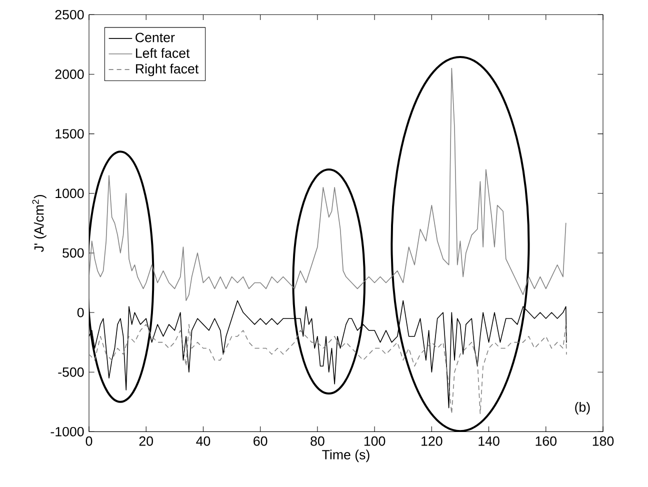 This screenshot has height=487, width=648. Describe the element at coordinates (203, 441) in the screenshot. I see `x-tick-label: 40` at that location.